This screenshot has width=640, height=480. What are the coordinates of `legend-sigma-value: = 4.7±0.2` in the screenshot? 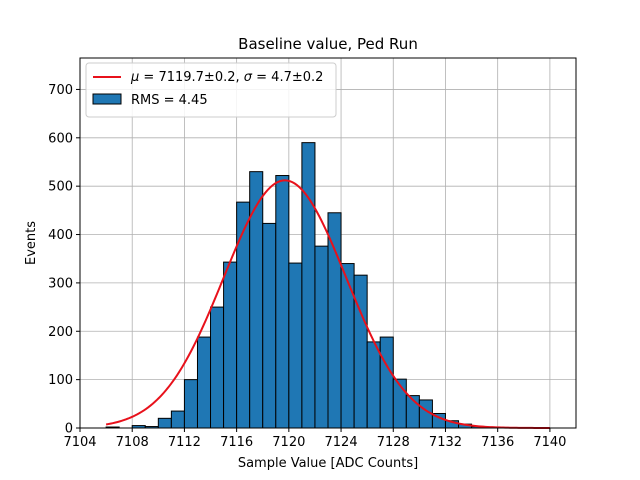 It's located at (287, 77).